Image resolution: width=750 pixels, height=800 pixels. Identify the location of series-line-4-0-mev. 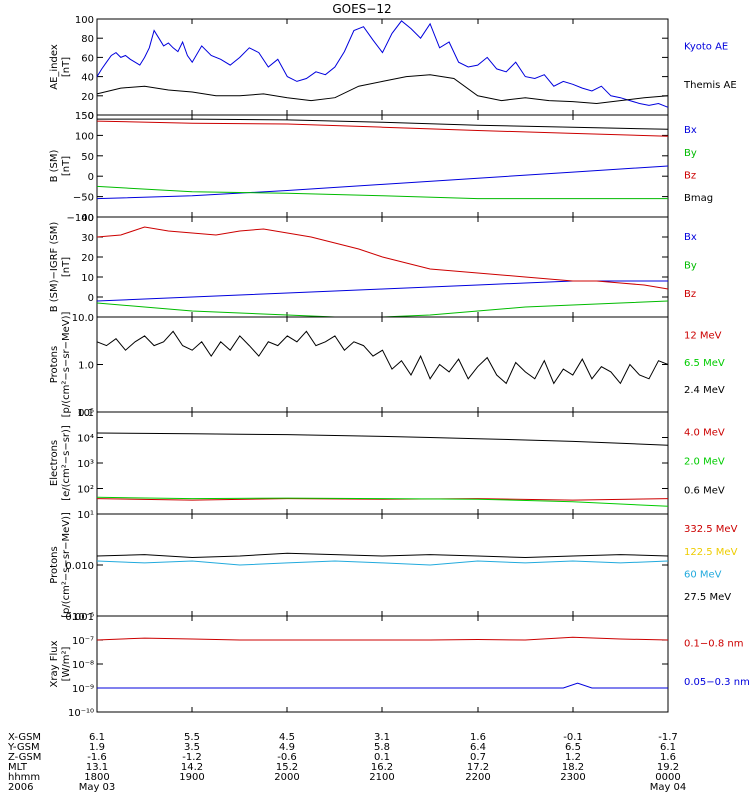
(382, 499).